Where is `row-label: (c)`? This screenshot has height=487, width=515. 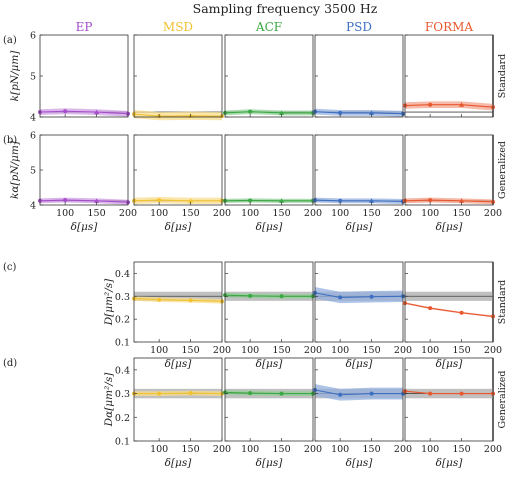
row-label: (c) is located at coordinates (10, 267).